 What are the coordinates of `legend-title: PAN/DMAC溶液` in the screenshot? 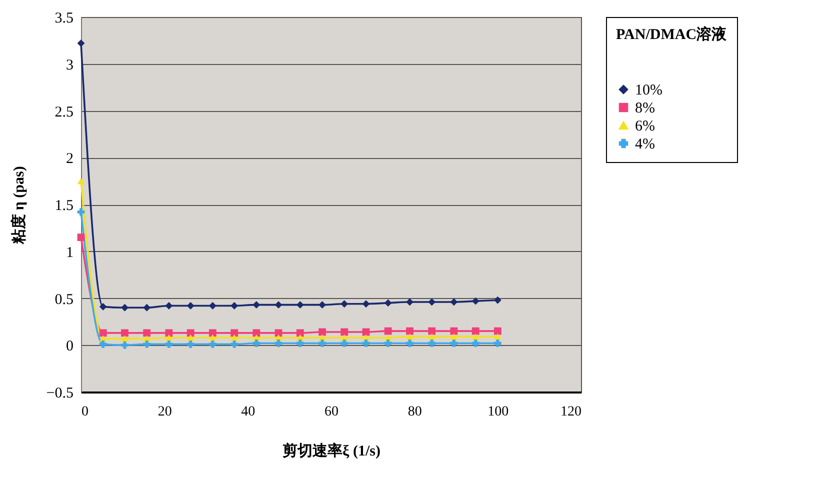 It's located at (672, 34).